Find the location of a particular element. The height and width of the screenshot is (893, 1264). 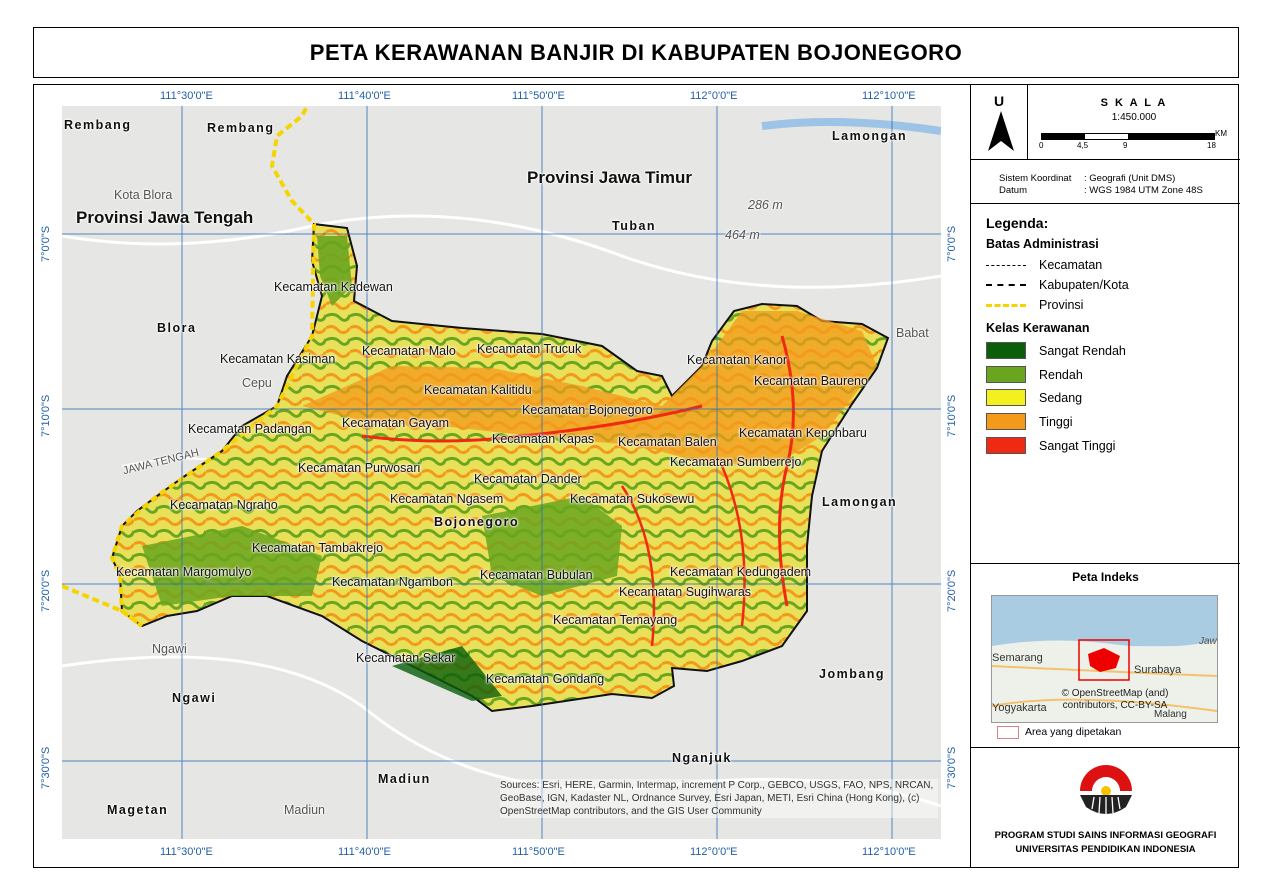

label-kec-kedungadem: Kecamatan Kedungadem is located at coordinates (741, 572).